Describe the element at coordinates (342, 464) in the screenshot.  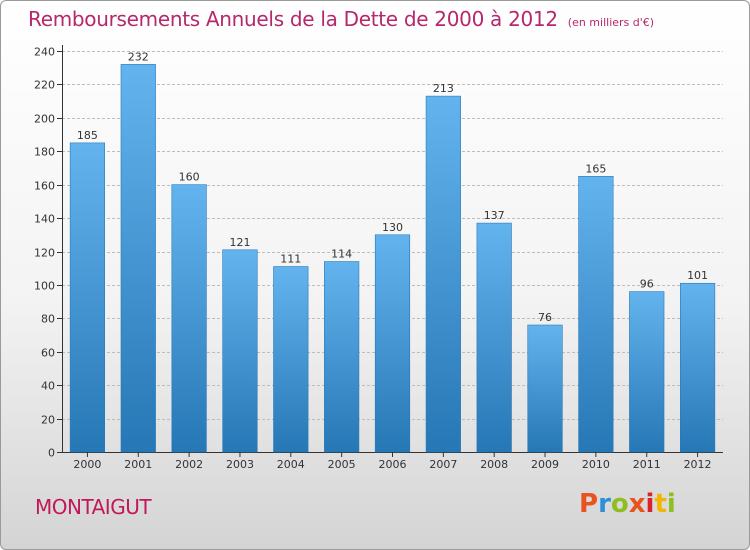
I see `x-tick-label: 2005` at that location.